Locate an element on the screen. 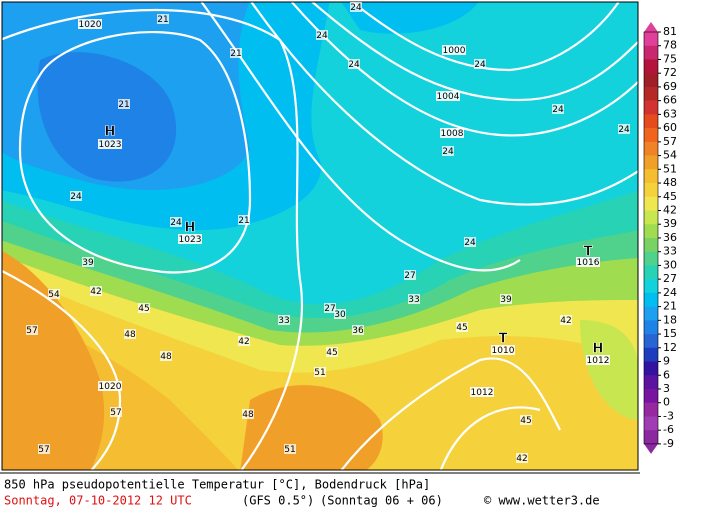  pressure-center: T is located at coordinates (503, 339).